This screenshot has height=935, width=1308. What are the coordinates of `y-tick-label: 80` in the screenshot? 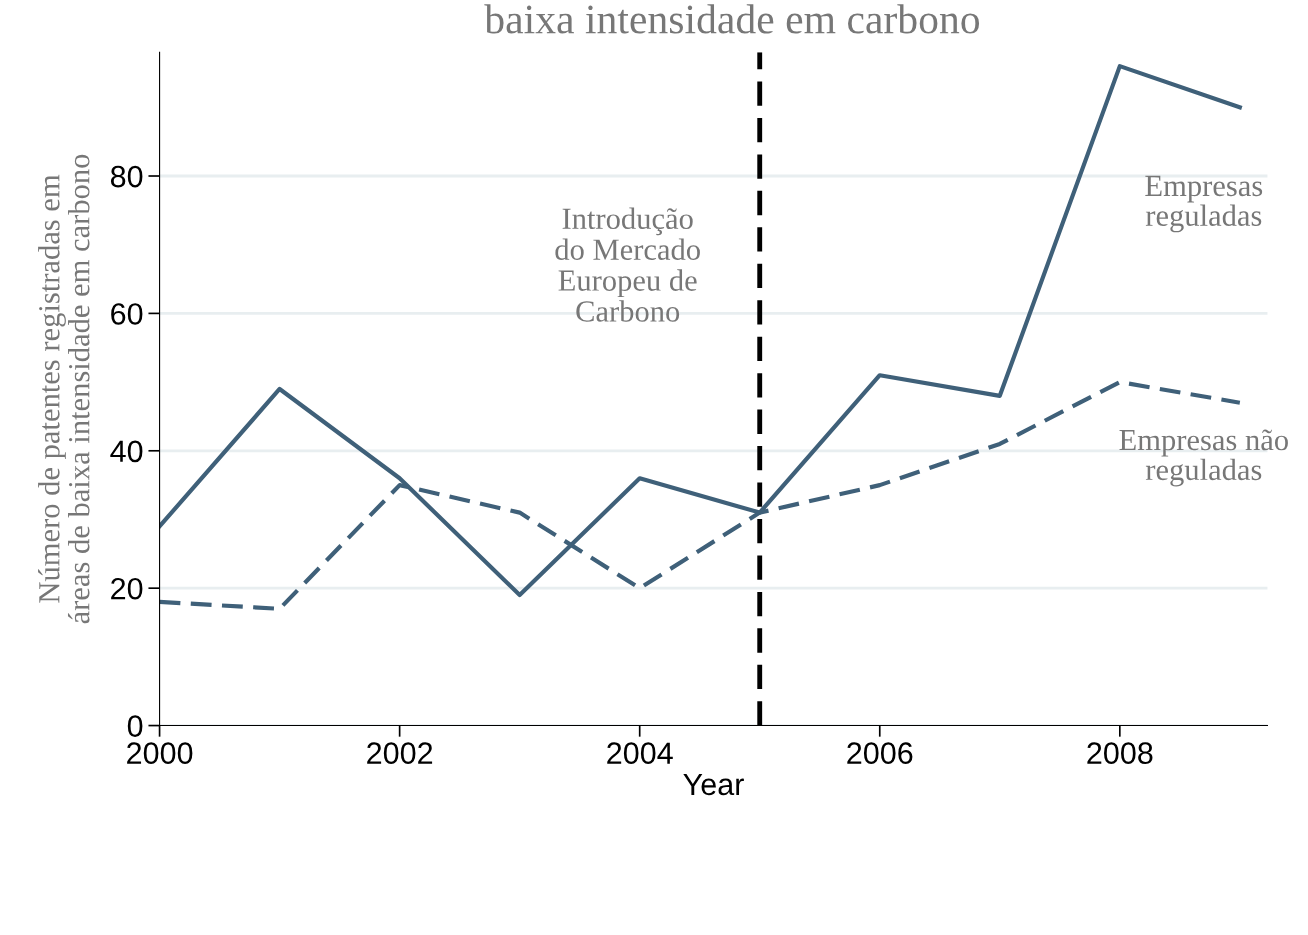 It's located at (126, 176).